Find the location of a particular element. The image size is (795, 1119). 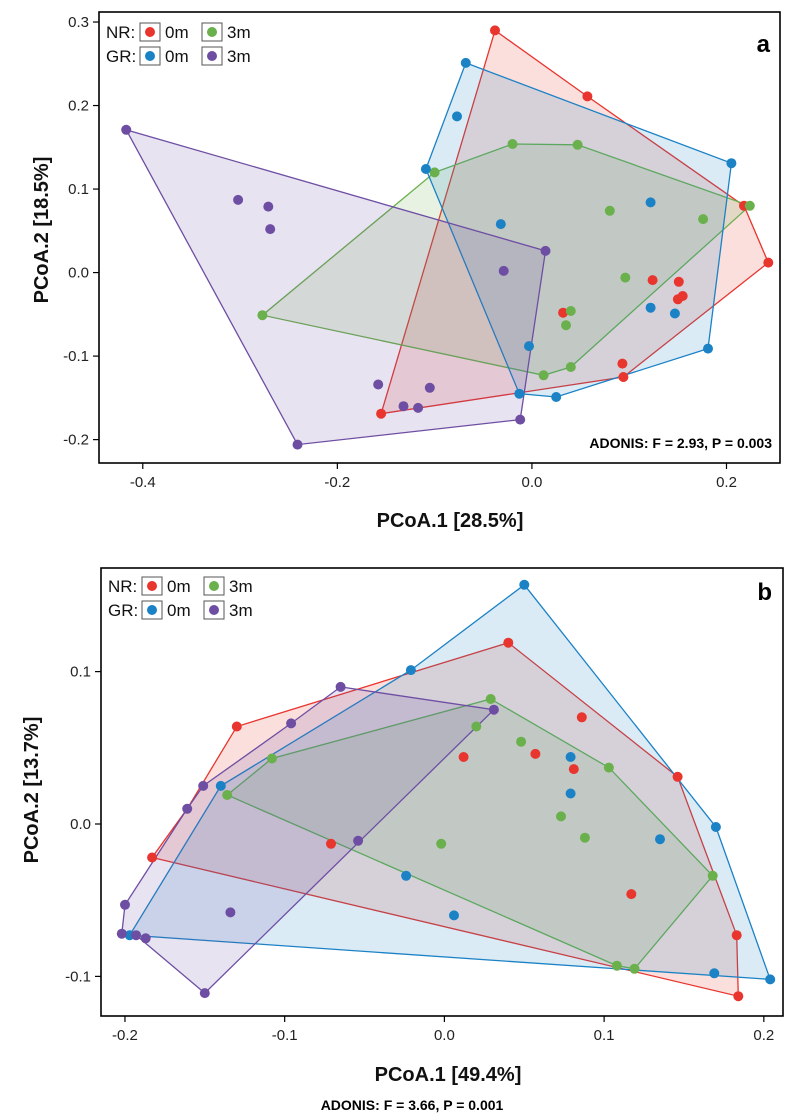

x-axis-label: PCoA.1 [28.5%] is located at coordinates (450, 521).